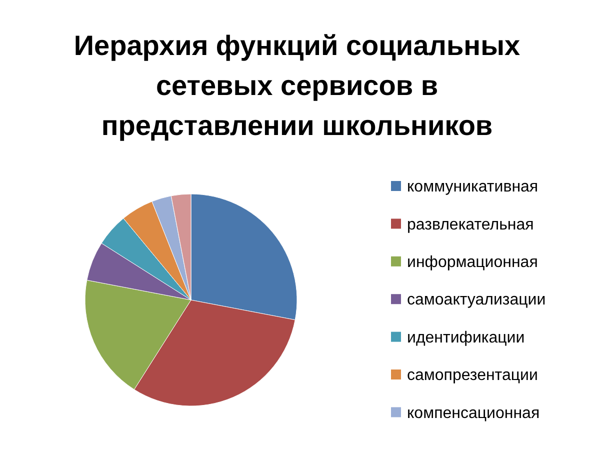  What do you see at coordinates (472, 187) in the screenshot?
I see `legend-label: коммуникативная` at bounding box center [472, 187].